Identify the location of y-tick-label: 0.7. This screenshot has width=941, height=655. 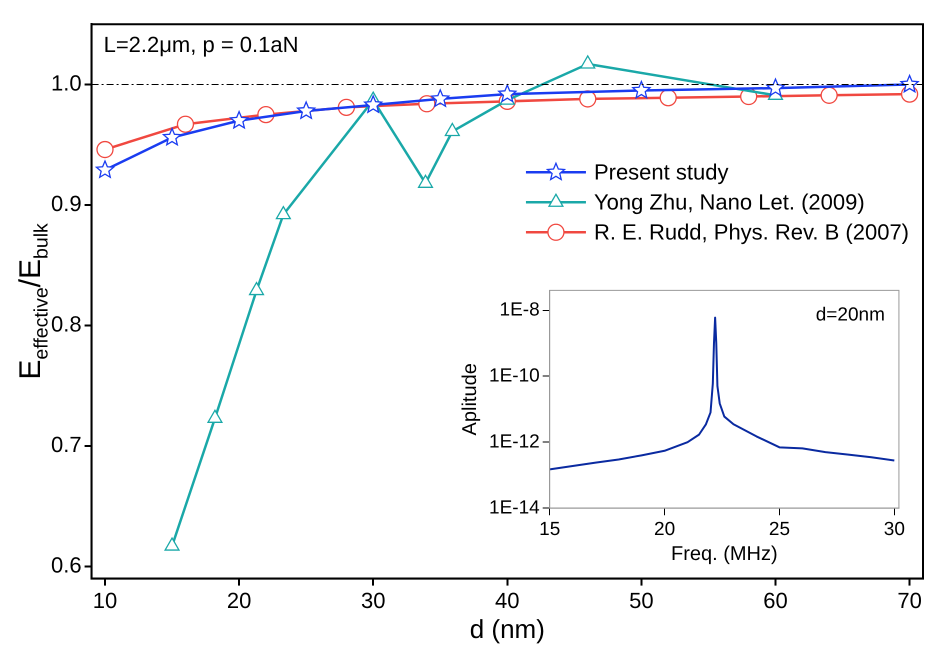
(66, 445).